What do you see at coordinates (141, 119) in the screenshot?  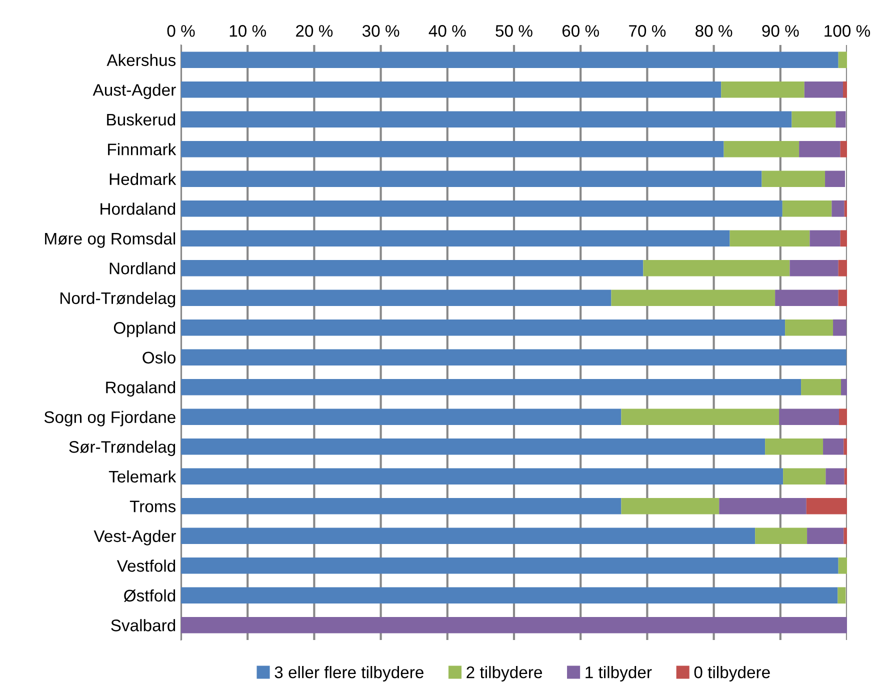 I see `y-tick-label: Buskerud` at bounding box center [141, 119].